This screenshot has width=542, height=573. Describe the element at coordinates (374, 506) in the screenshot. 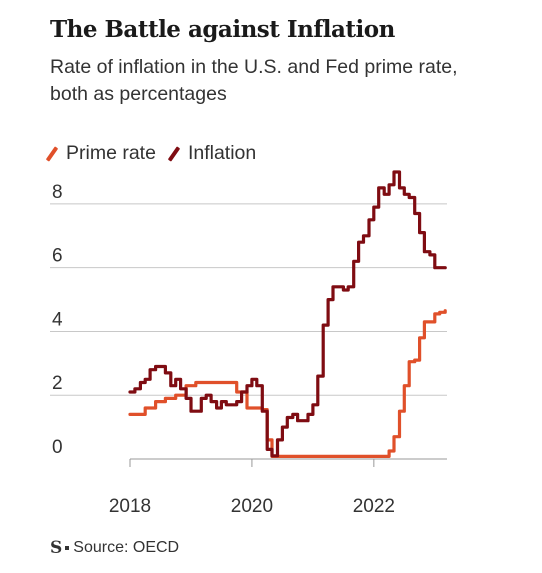

I see `x-tick-label-2022: 2022` at that location.